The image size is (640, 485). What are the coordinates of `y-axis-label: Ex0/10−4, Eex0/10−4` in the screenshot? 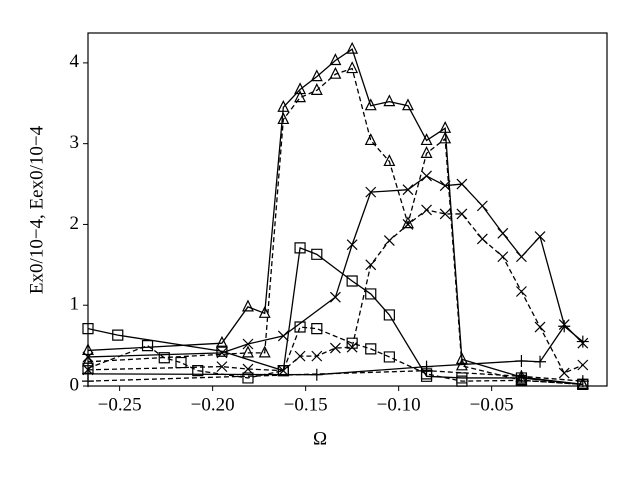 It's located at (36, 209).